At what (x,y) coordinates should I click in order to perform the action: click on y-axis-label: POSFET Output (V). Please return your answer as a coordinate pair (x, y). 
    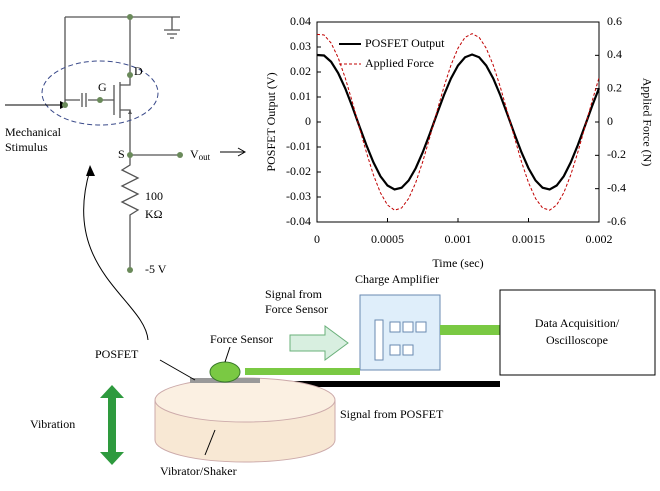
    Looking at the image, I should click on (271, 121).